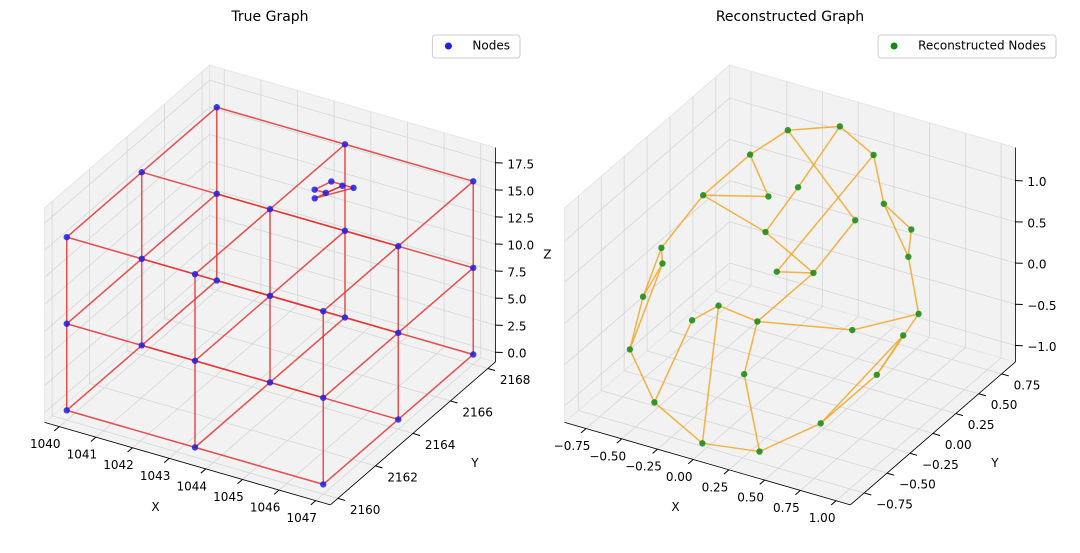 Image resolution: width=1080 pixels, height=553 pixels. Describe the element at coordinates (607, 456) in the screenshot. I see `x-tick-label: −0.50` at that location.